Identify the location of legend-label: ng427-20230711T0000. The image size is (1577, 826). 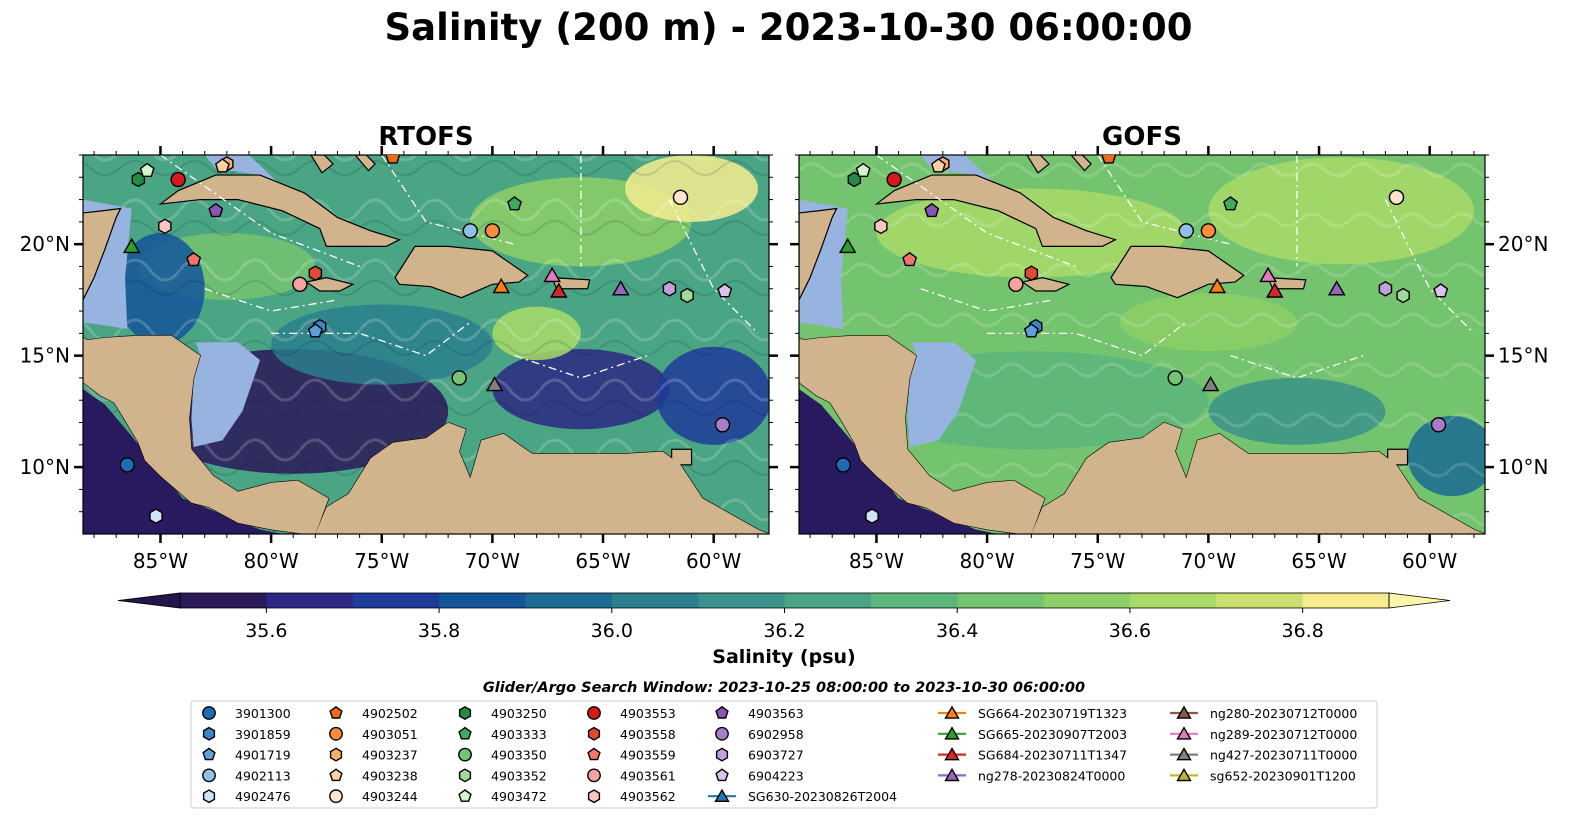
(1283, 755).